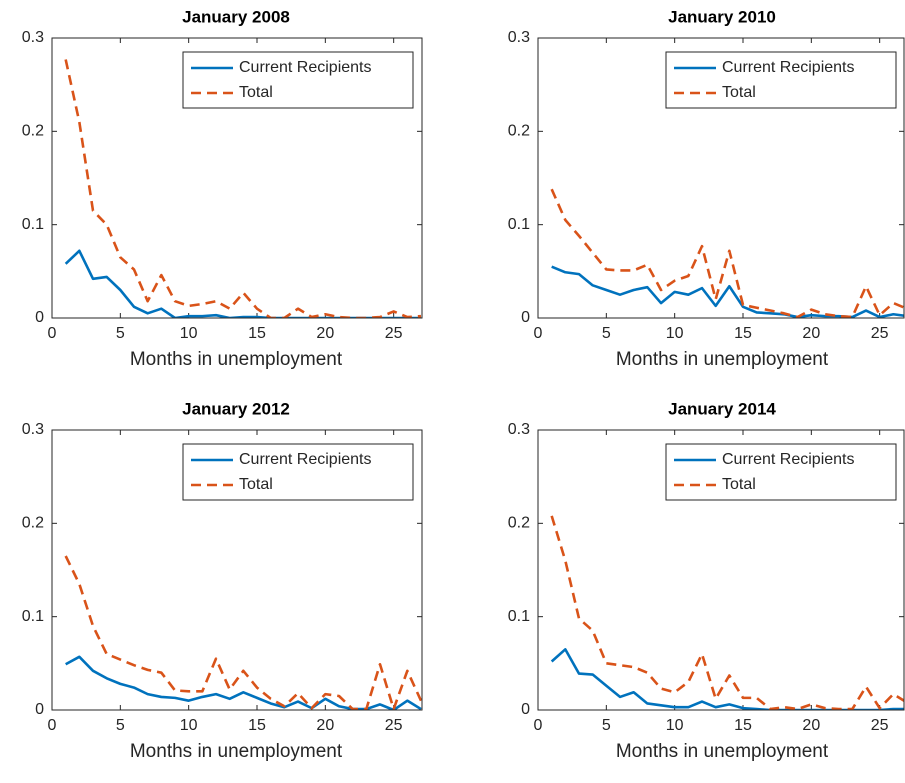 The image size is (905, 783). I want to click on chart-title: January 2014, so click(722, 408).